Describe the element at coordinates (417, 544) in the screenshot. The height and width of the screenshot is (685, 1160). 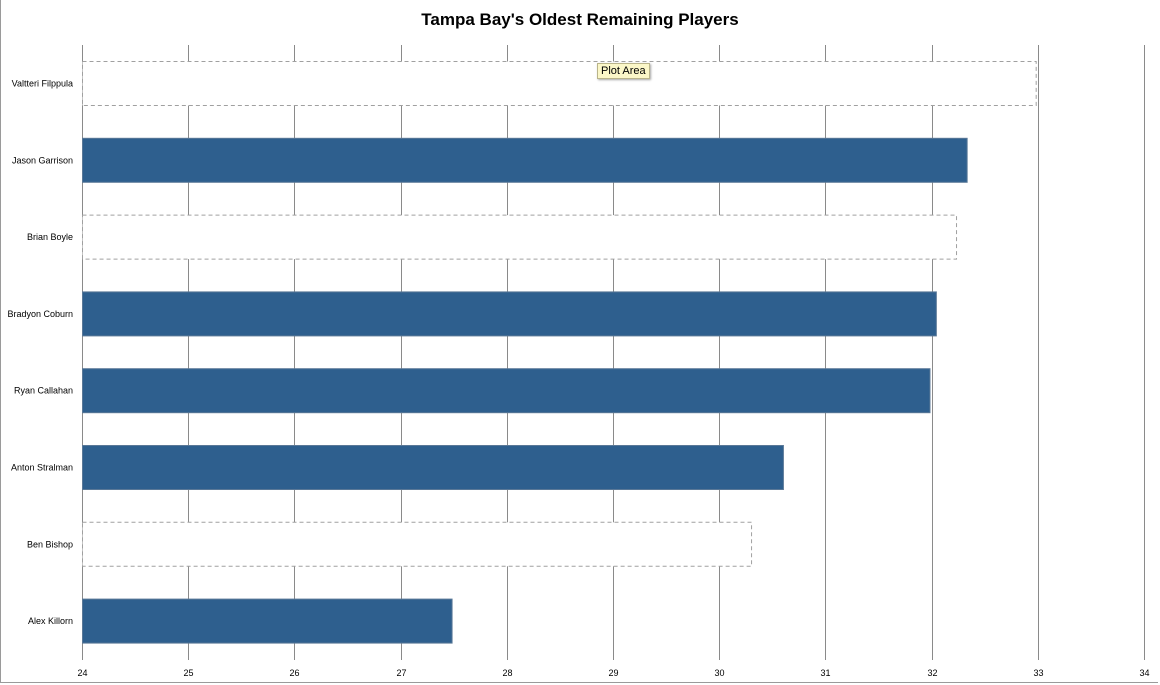
I see `bar-ben-bishop` at that location.